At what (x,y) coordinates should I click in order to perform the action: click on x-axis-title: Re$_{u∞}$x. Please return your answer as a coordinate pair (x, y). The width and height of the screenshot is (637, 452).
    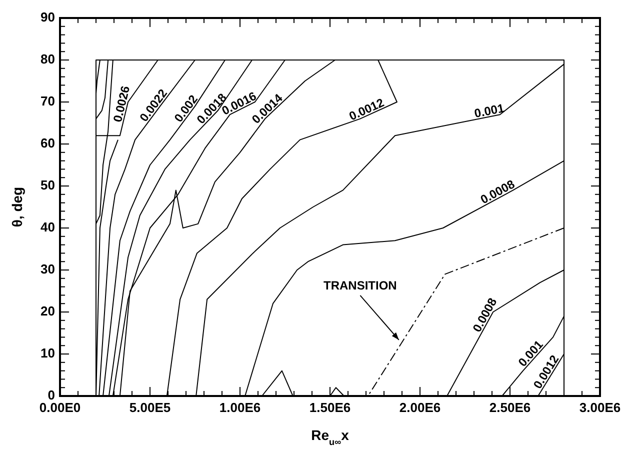
    Looking at the image, I should click on (330, 437).